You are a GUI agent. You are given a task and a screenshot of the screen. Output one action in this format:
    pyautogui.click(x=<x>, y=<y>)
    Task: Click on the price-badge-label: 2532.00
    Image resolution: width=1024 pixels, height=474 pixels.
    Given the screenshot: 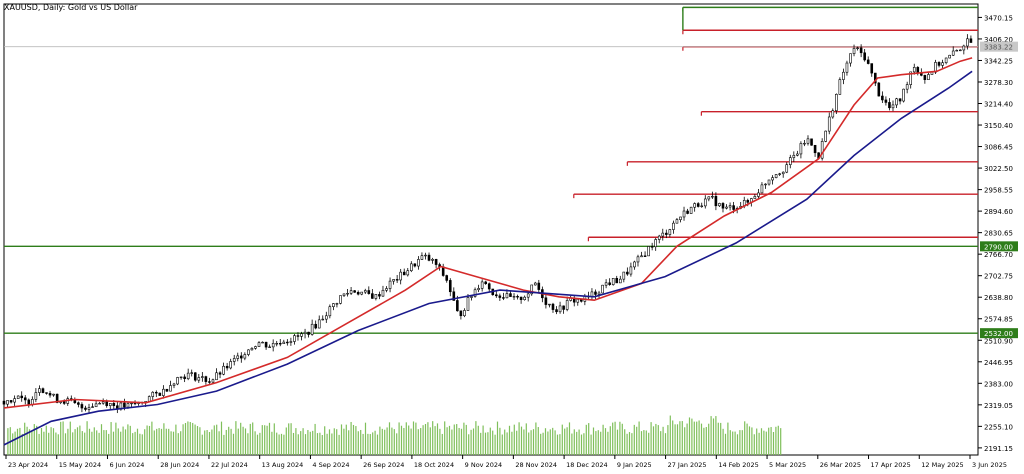 What is the action you would take?
    pyautogui.click(x=998, y=334)
    